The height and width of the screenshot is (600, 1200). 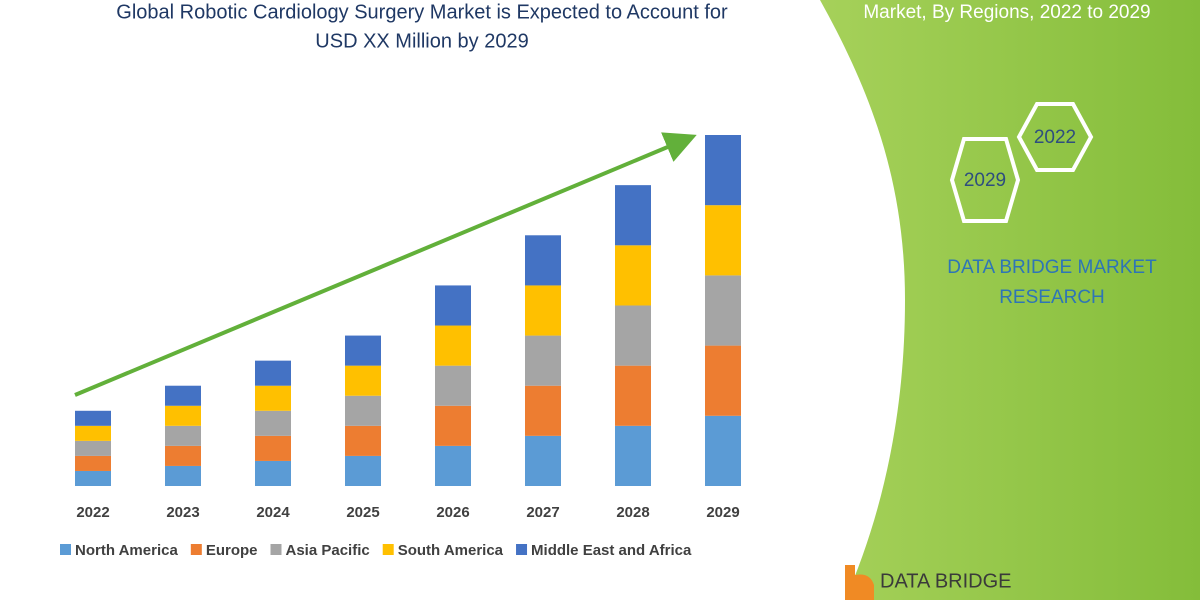 I want to click on hexagon-label: 2022, so click(x=1055, y=137).